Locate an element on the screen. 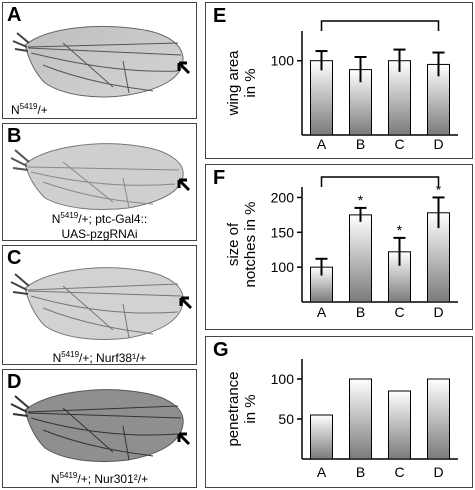  wing-panel-c: C N5419/+; Nurf38¹/+ is located at coordinates (99, 305).